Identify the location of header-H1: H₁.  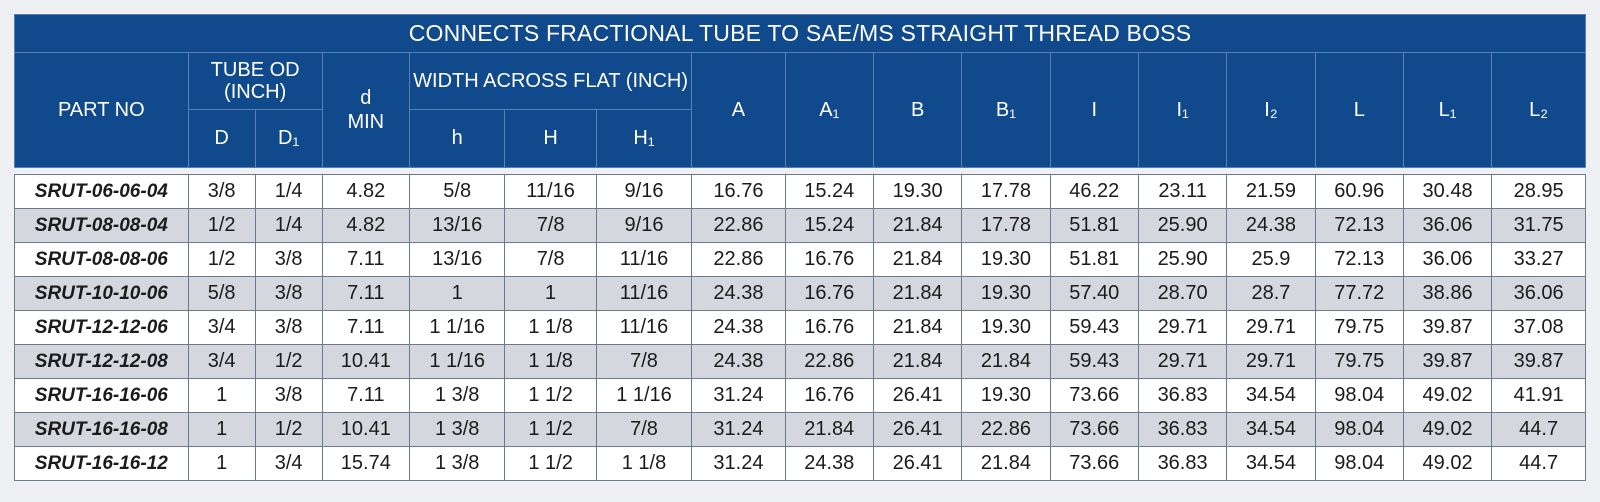
(644, 138).